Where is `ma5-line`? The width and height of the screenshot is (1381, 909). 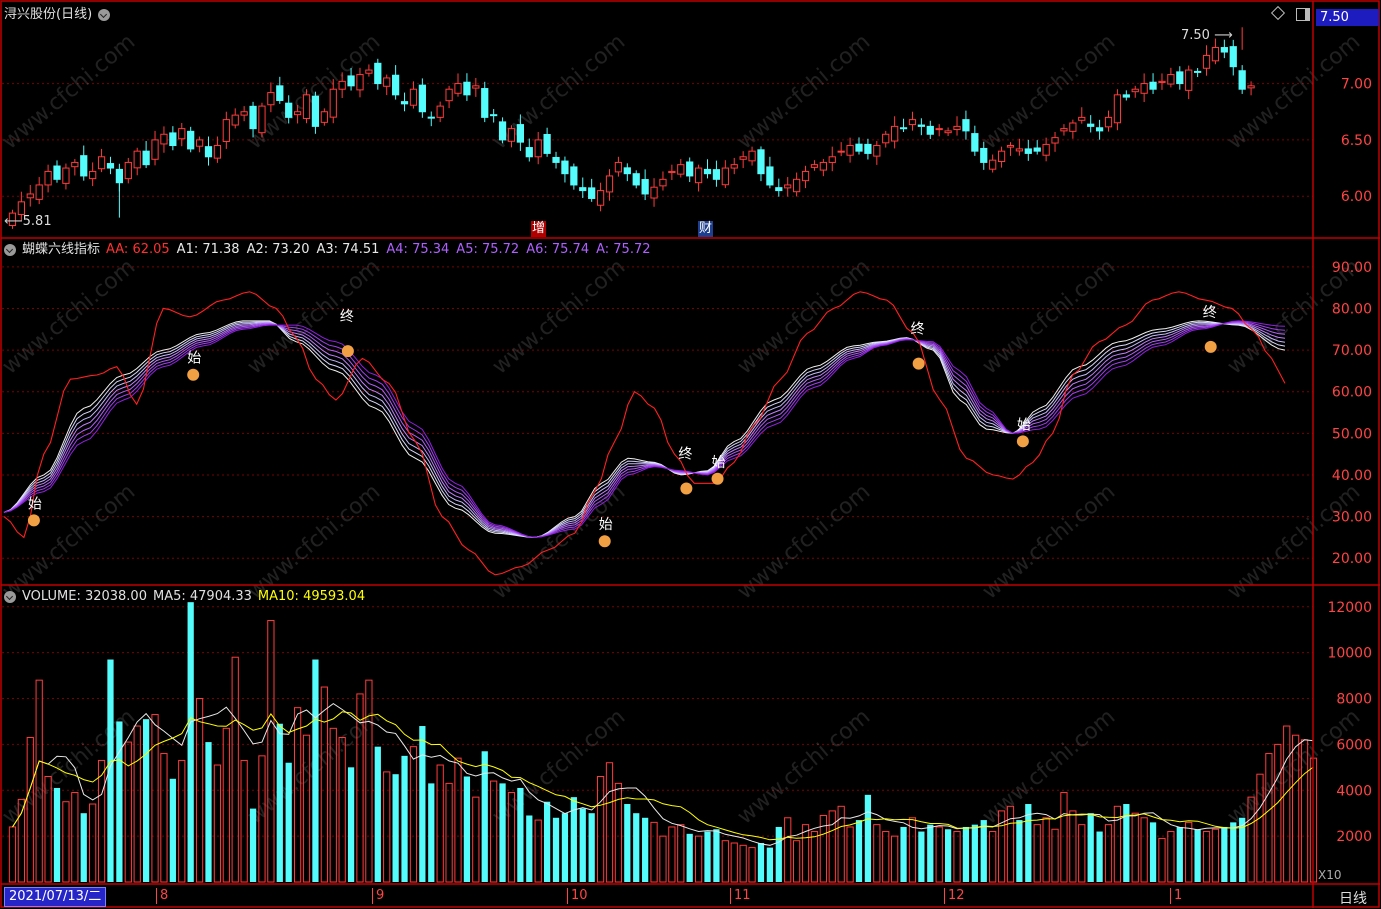
ma5-line is located at coordinates (663, 774).